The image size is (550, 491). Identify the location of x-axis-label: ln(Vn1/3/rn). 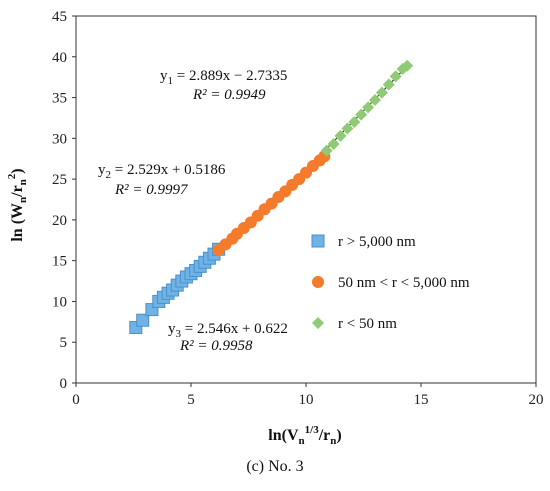
(304, 435).